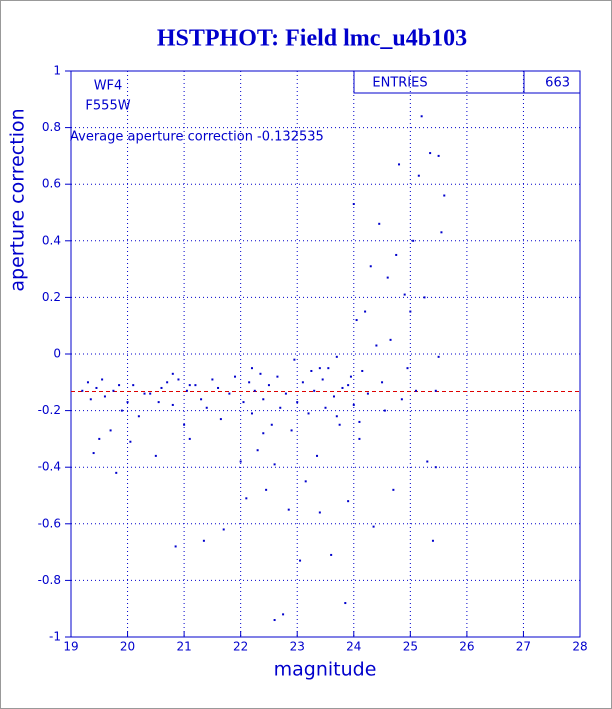  Describe the element at coordinates (297, 647) in the screenshot. I see `x-tick-label: 23` at that location.